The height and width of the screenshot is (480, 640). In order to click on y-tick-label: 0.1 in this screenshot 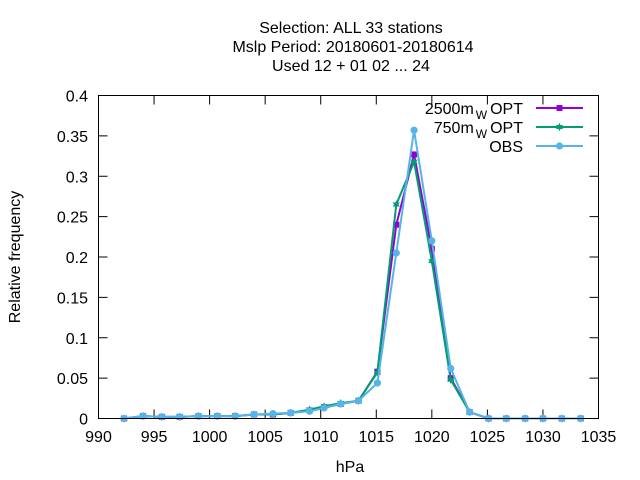, I will do `click(77, 339)`.